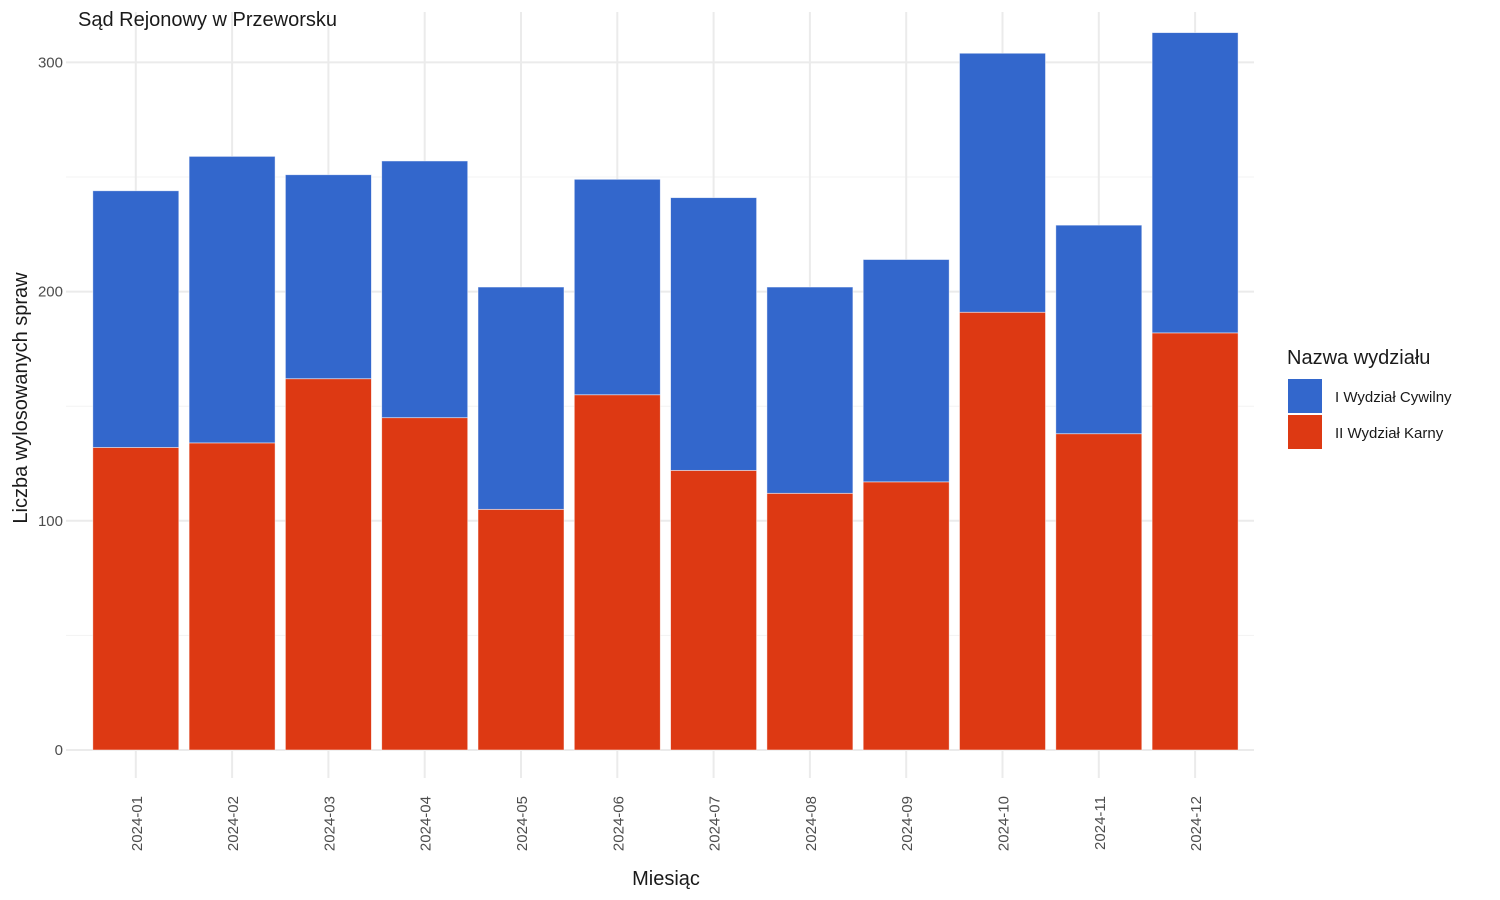  Describe the element at coordinates (618, 823) in the screenshot. I see `x-tick-label: 2024-06` at that location.